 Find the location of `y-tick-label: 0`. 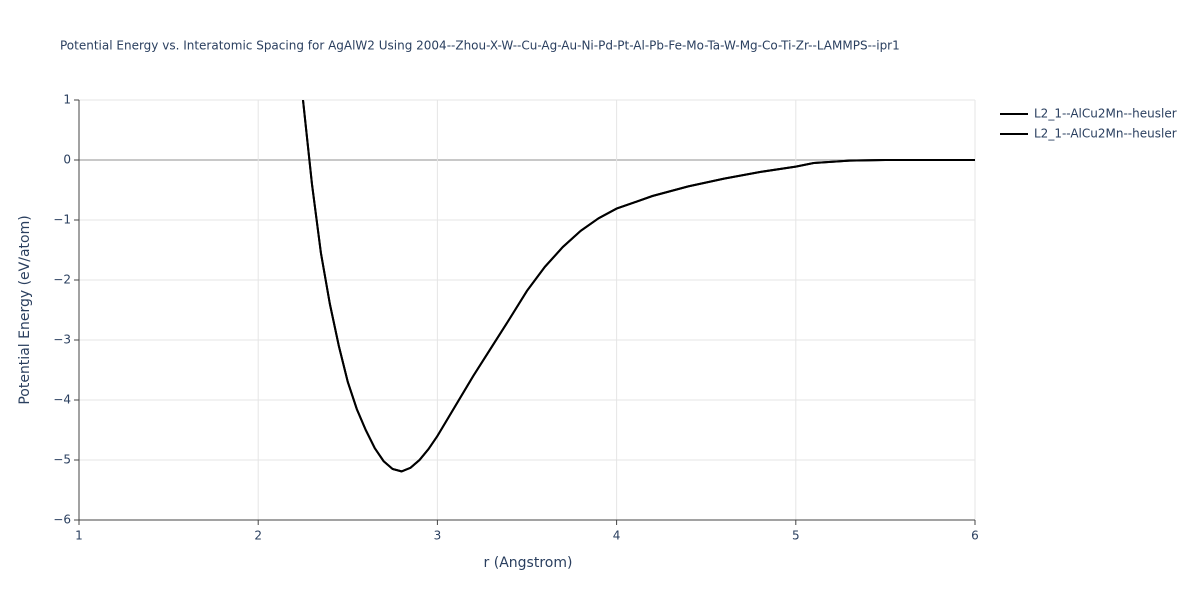

y-tick-label: 0 is located at coordinates (67, 160).